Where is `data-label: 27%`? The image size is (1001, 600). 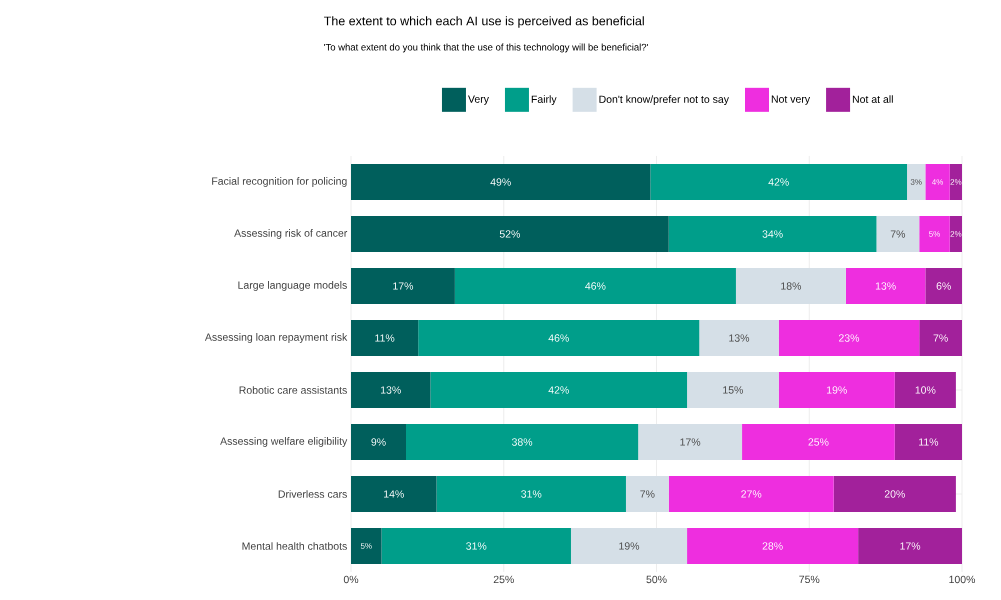
data-label: 27% is located at coordinates (751, 494).